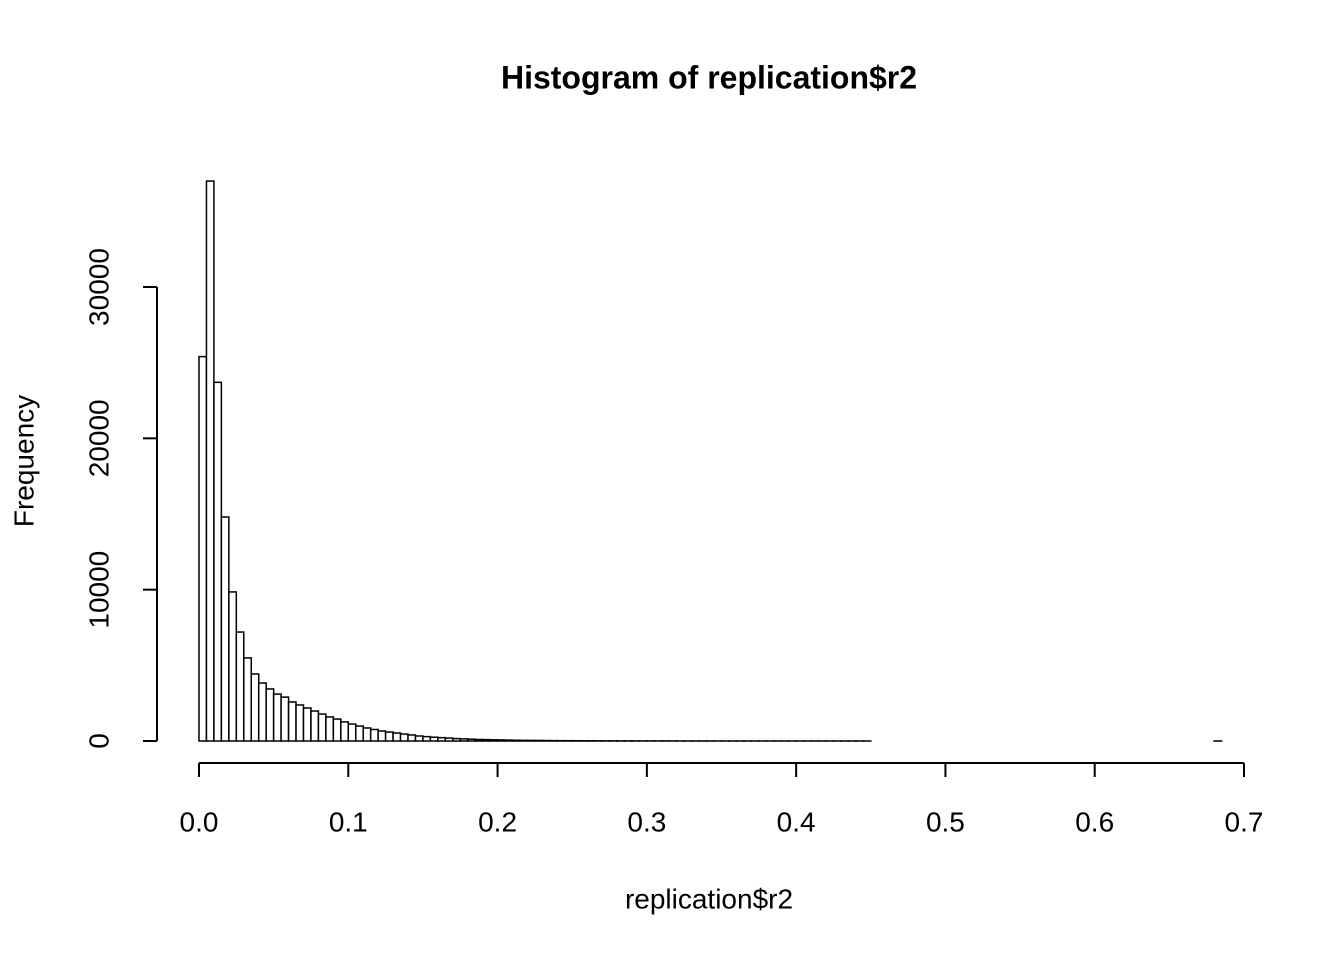 This screenshot has width=1344, height=960. Describe the element at coordinates (98, 287) in the screenshot. I see `y-tick-label: 30000` at that location.